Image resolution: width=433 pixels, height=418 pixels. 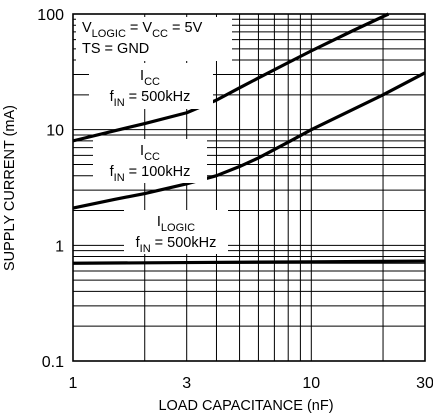 What do you see at coordinates (176, 224) in the screenshot?
I see `annotation-line: ILOGIC` at bounding box center [176, 224].